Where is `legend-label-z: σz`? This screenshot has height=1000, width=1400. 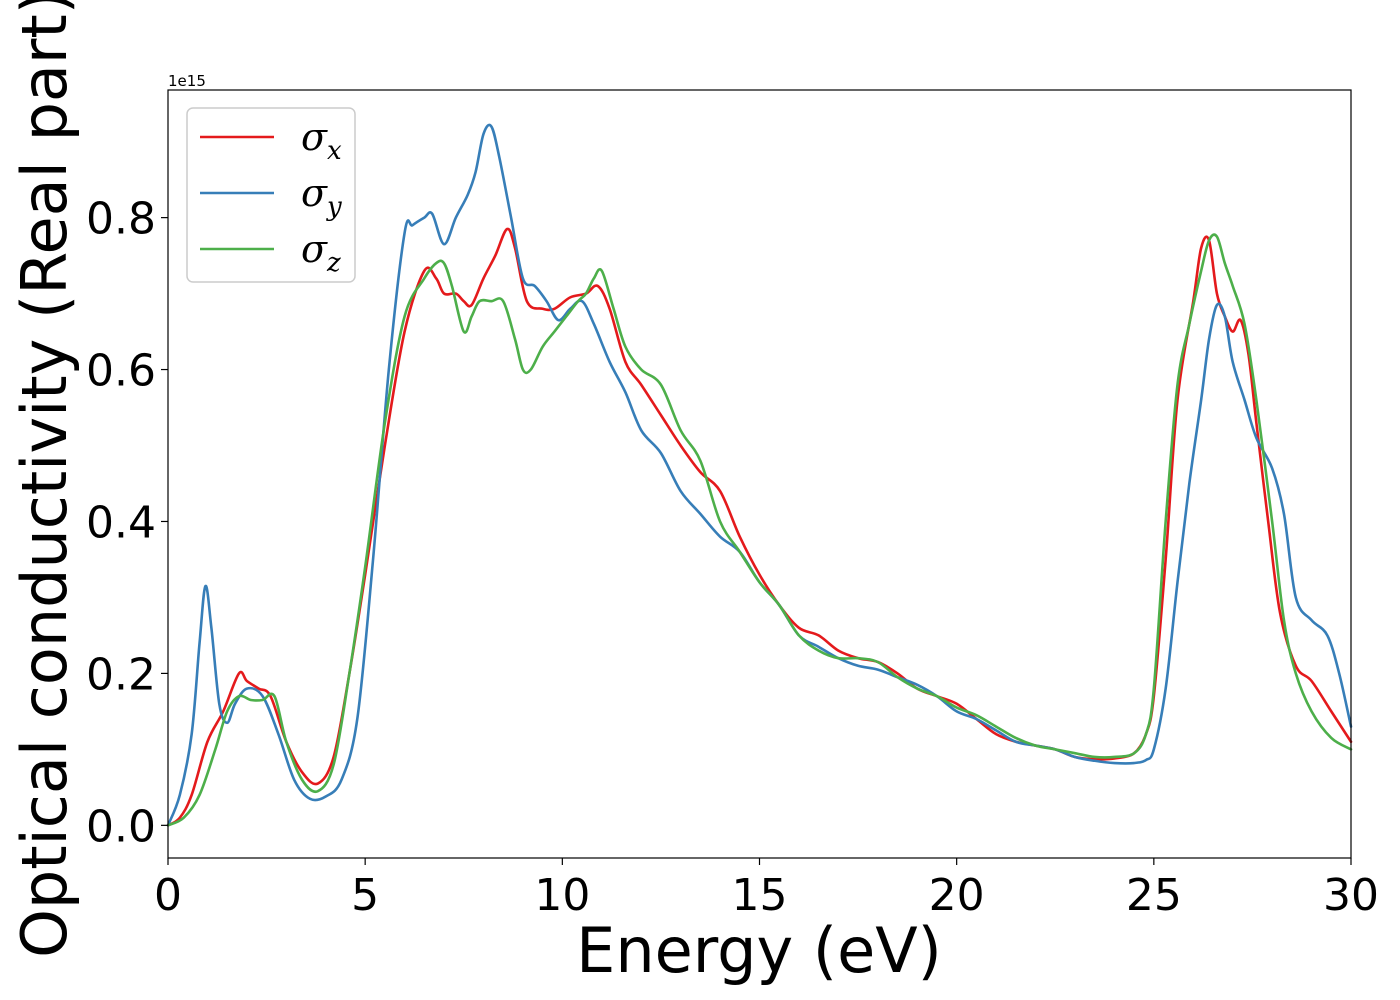
legend-label-z: σz is located at coordinates (321, 252).